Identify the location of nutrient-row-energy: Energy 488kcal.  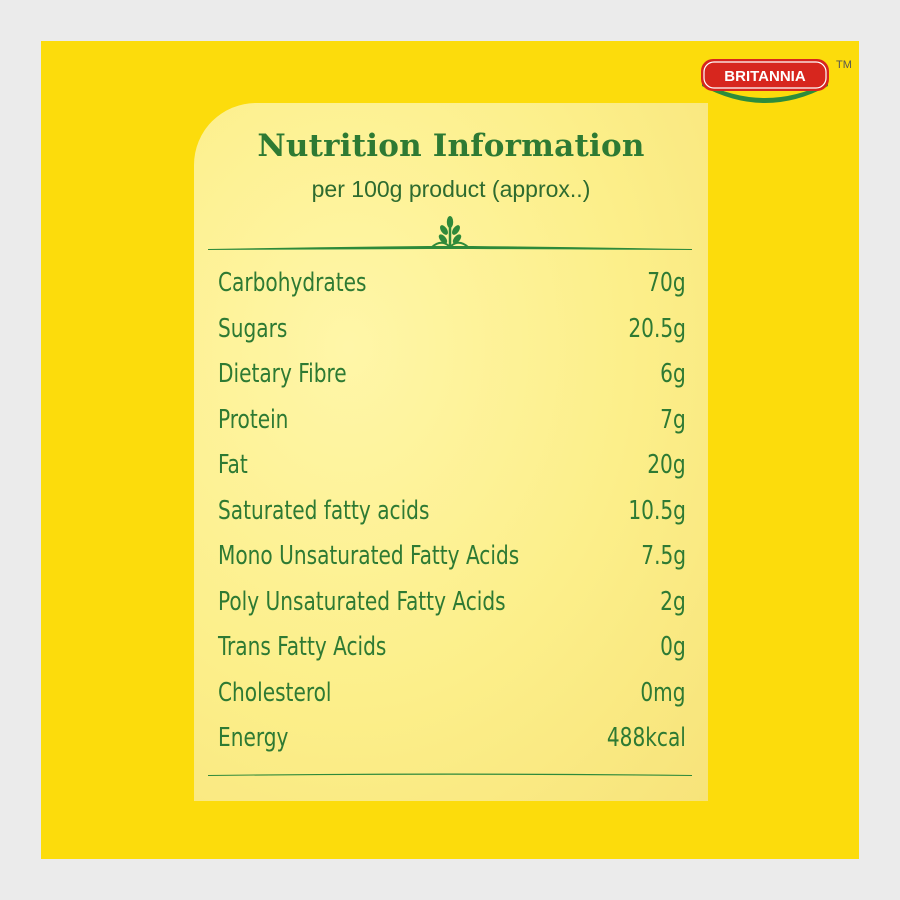
(452, 739).